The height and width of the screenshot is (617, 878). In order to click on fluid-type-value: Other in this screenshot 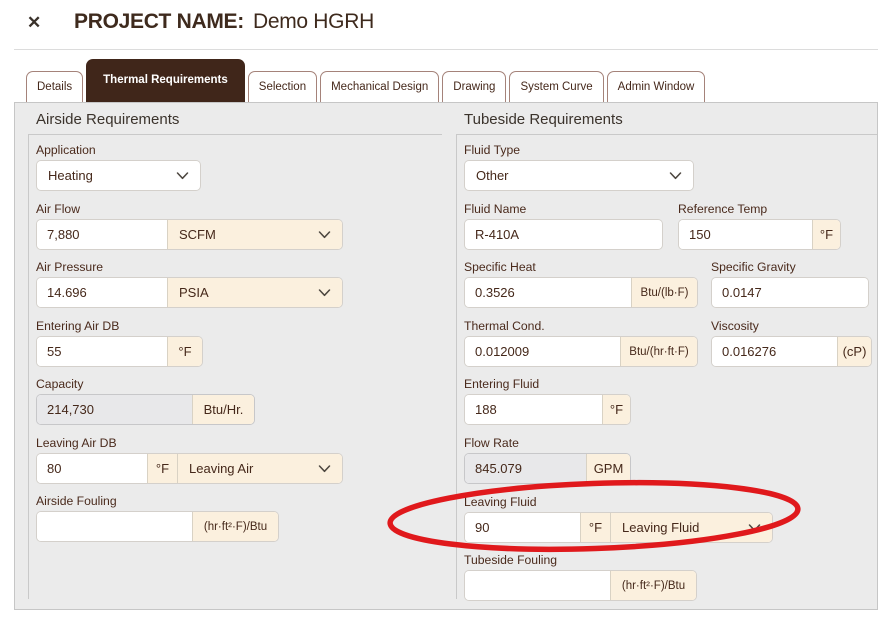, I will do `click(492, 175)`.